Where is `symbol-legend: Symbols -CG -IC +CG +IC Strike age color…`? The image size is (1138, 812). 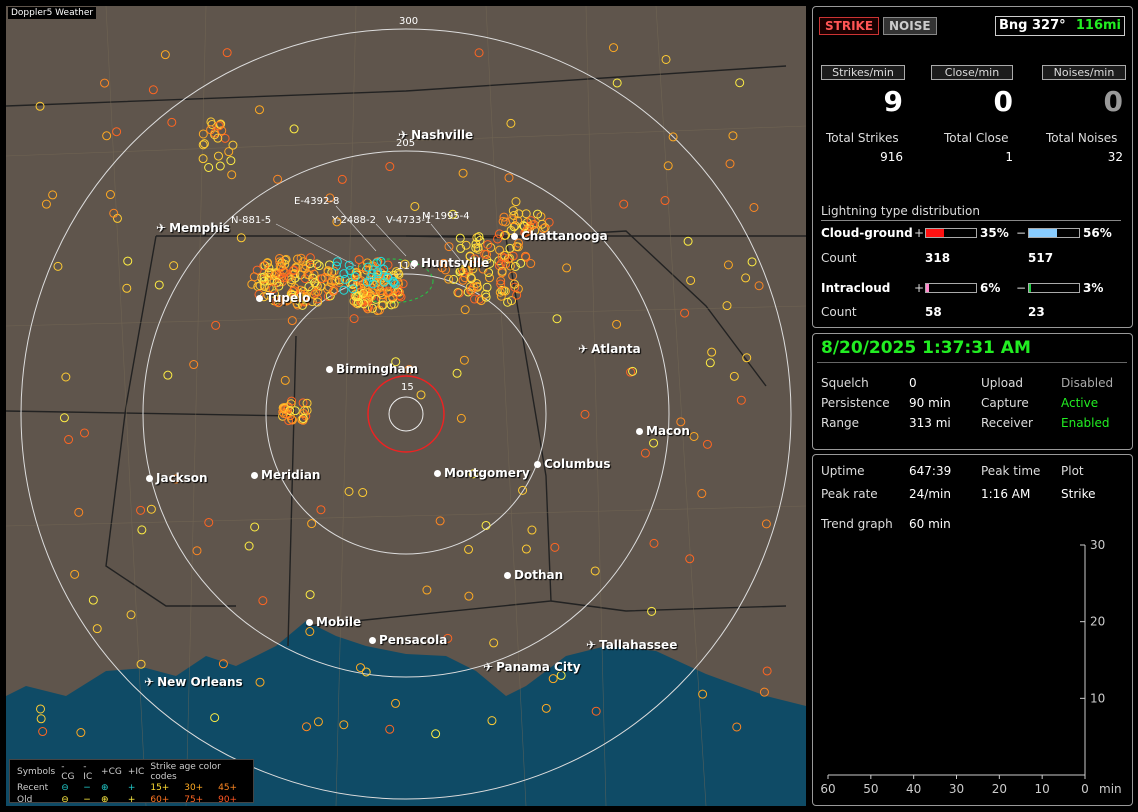
symbol-legend: Symbols -CG -IC +CG +IC Strike age color… is located at coordinates (131, 782).